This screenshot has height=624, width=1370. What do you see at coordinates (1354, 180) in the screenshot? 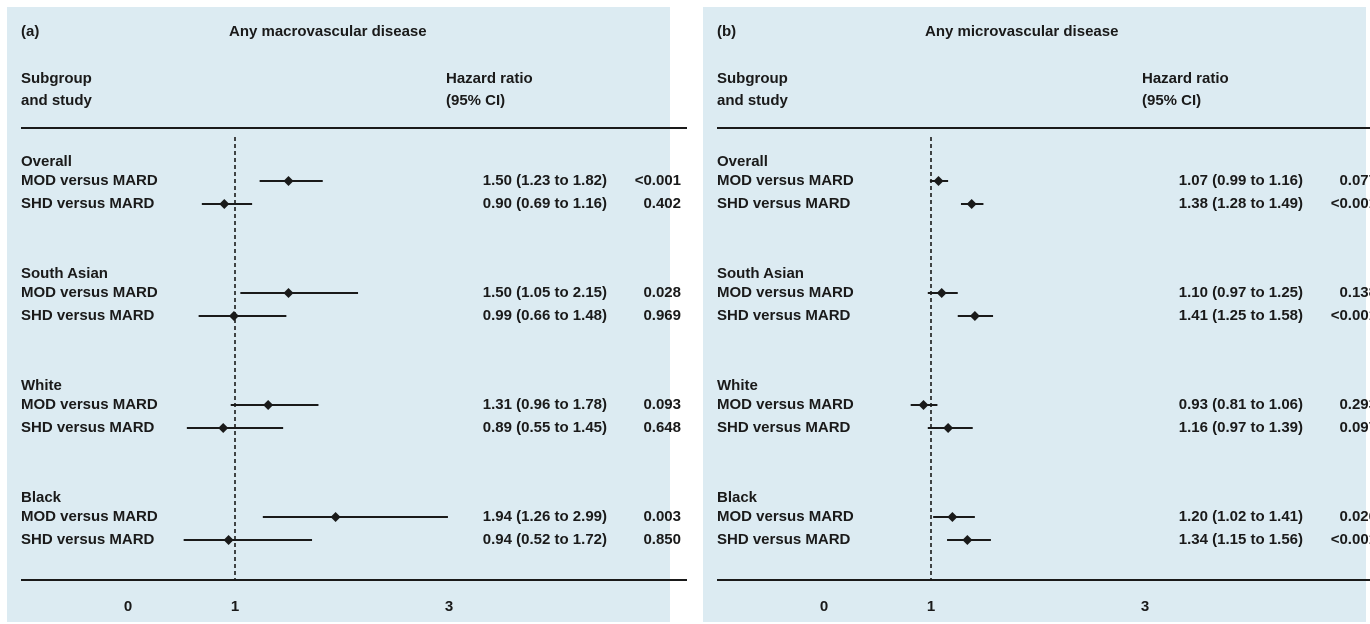
I see `p-value: 0.077` at bounding box center [1354, 180].